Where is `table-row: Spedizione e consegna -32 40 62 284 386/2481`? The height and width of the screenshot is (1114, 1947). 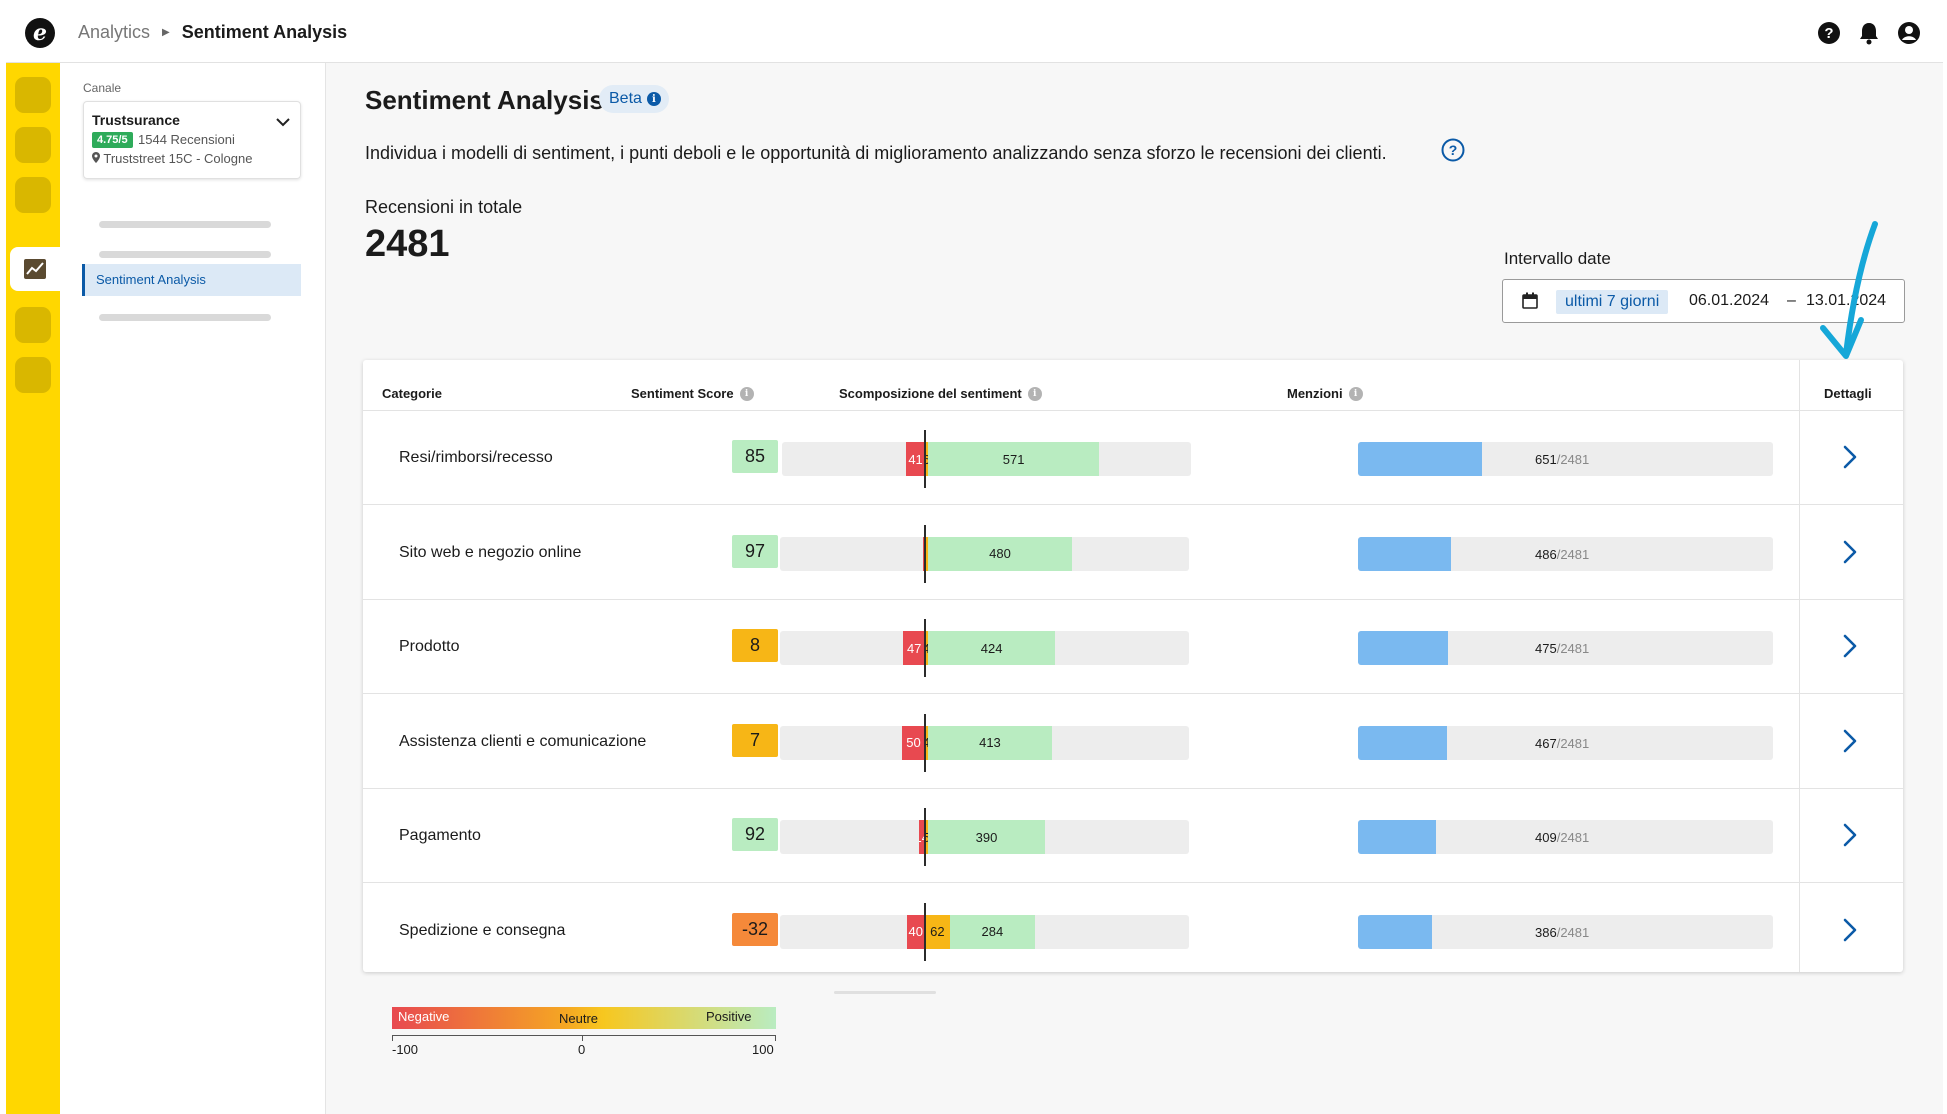 table-row: Spedizione e consegna -32 40 62 284 386/2481 is located at coordinates (1133, 931).